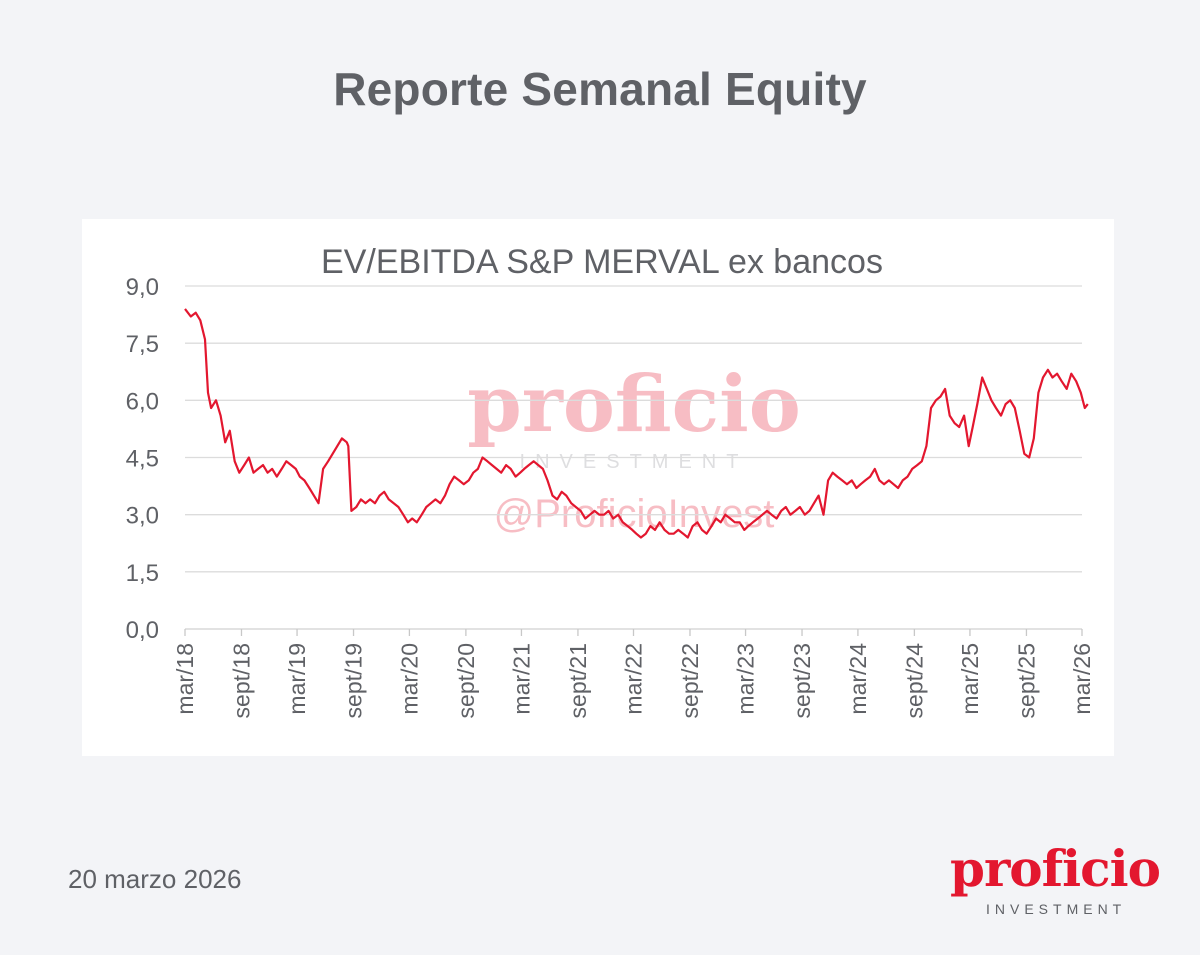  What do you see at coordinates (634, 462) in the screenshot?
I see `watermark-sub: INVESTMENT` at bounding box center [634, 462].